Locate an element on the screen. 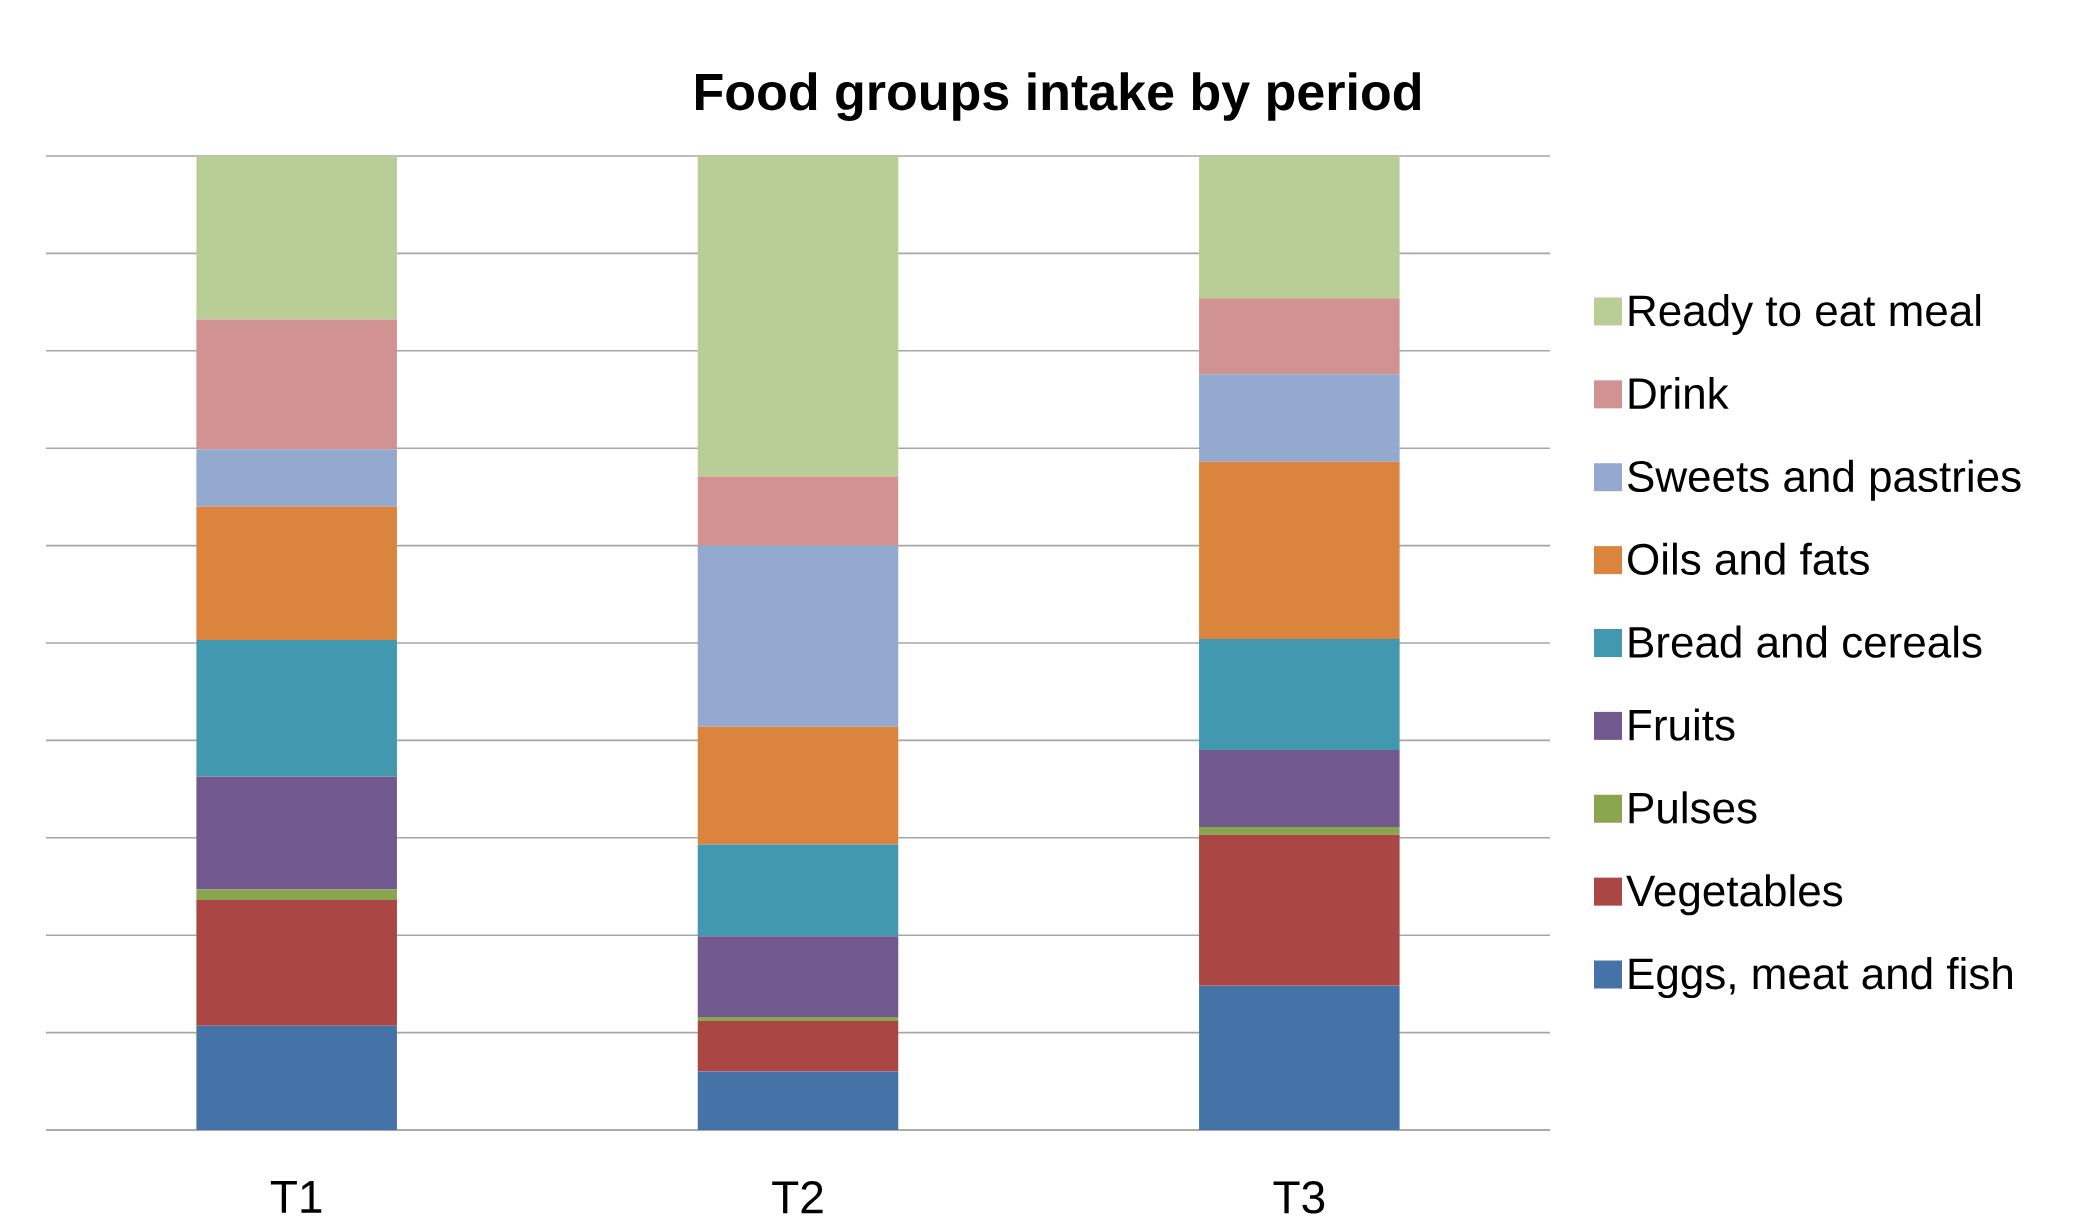 Image resolution: width=2079 pixels, height=1230 pixels. legend-label: Drink is located at coordinates (1679, 392).